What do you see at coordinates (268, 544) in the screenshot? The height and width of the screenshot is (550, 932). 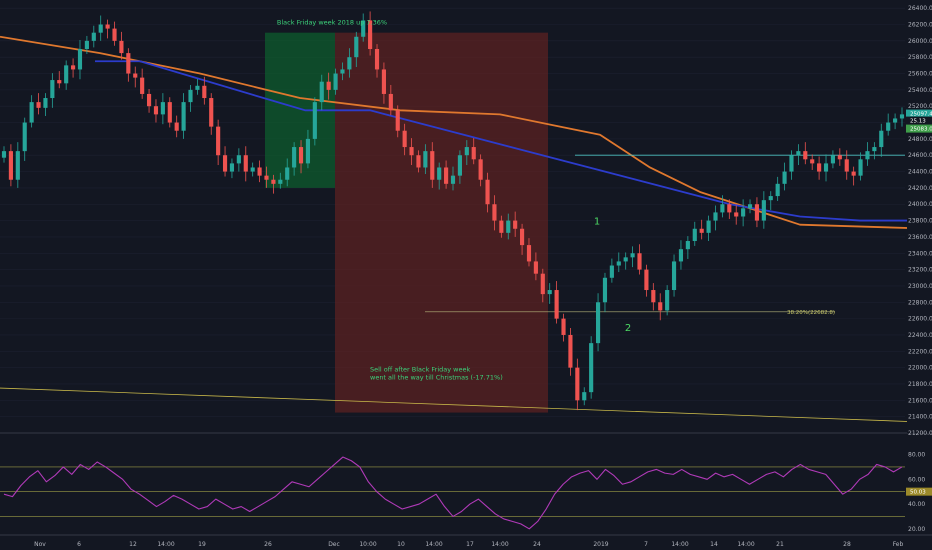 I see `time-tick-label: 26` at bounding box center [268, 544].